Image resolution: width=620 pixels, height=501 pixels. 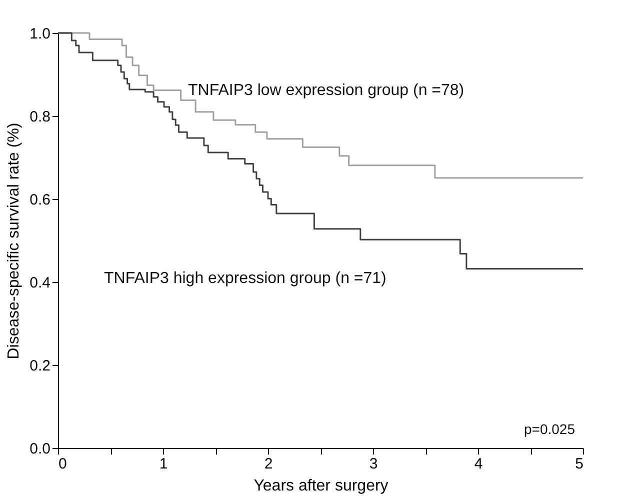 What do you see at coordinates (326, 90) in the screenshot?
I see `series-label: TNFAIP3 low expression group (n =78)` at bounding box center [326, 90].